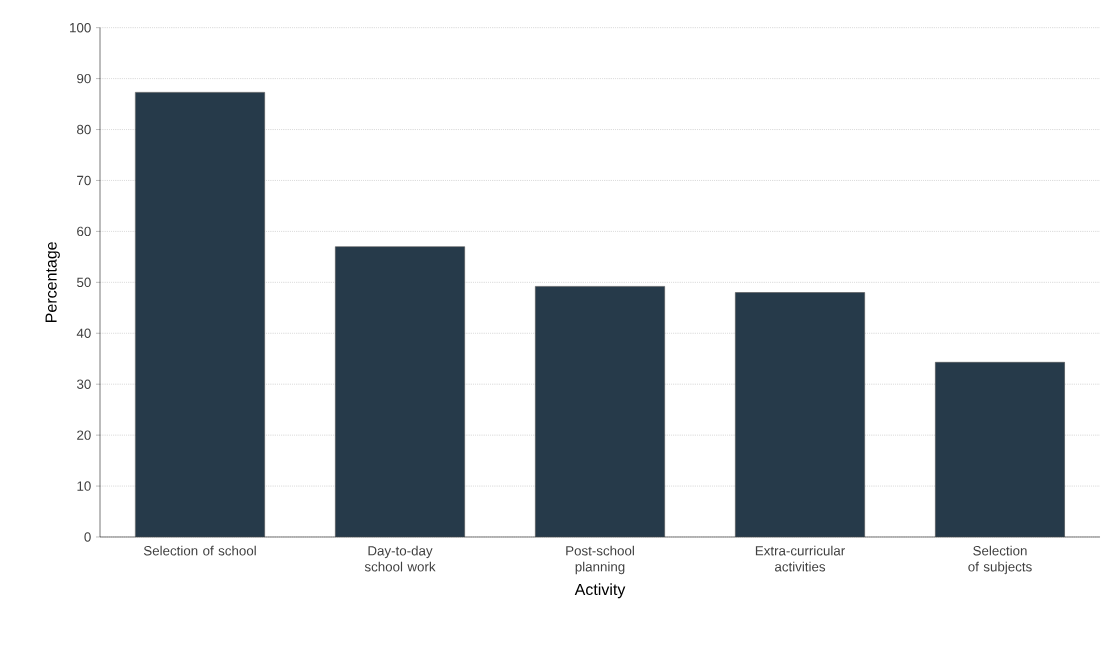 This screenshot has width=1109, height=657. What do you see at coordinates (84, 282) in the screenshot?
I see `y-tick-label: 50` at bounding box center [84, 282].